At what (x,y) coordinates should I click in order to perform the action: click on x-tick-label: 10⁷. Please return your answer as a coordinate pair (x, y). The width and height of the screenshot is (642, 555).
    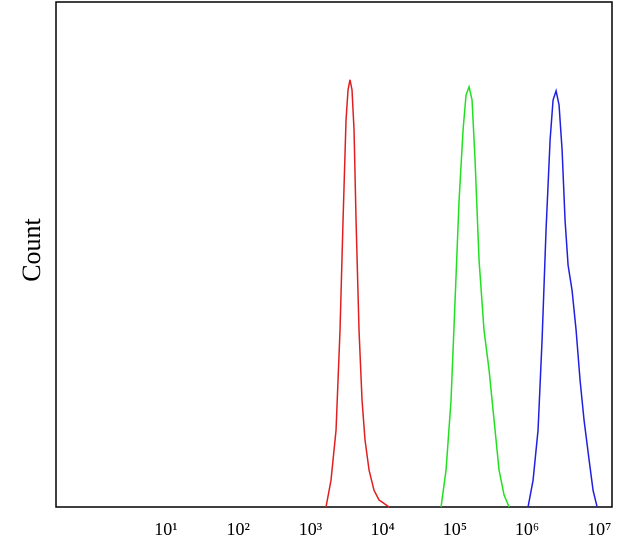
    Looking at the image, I should click on (599, 529).